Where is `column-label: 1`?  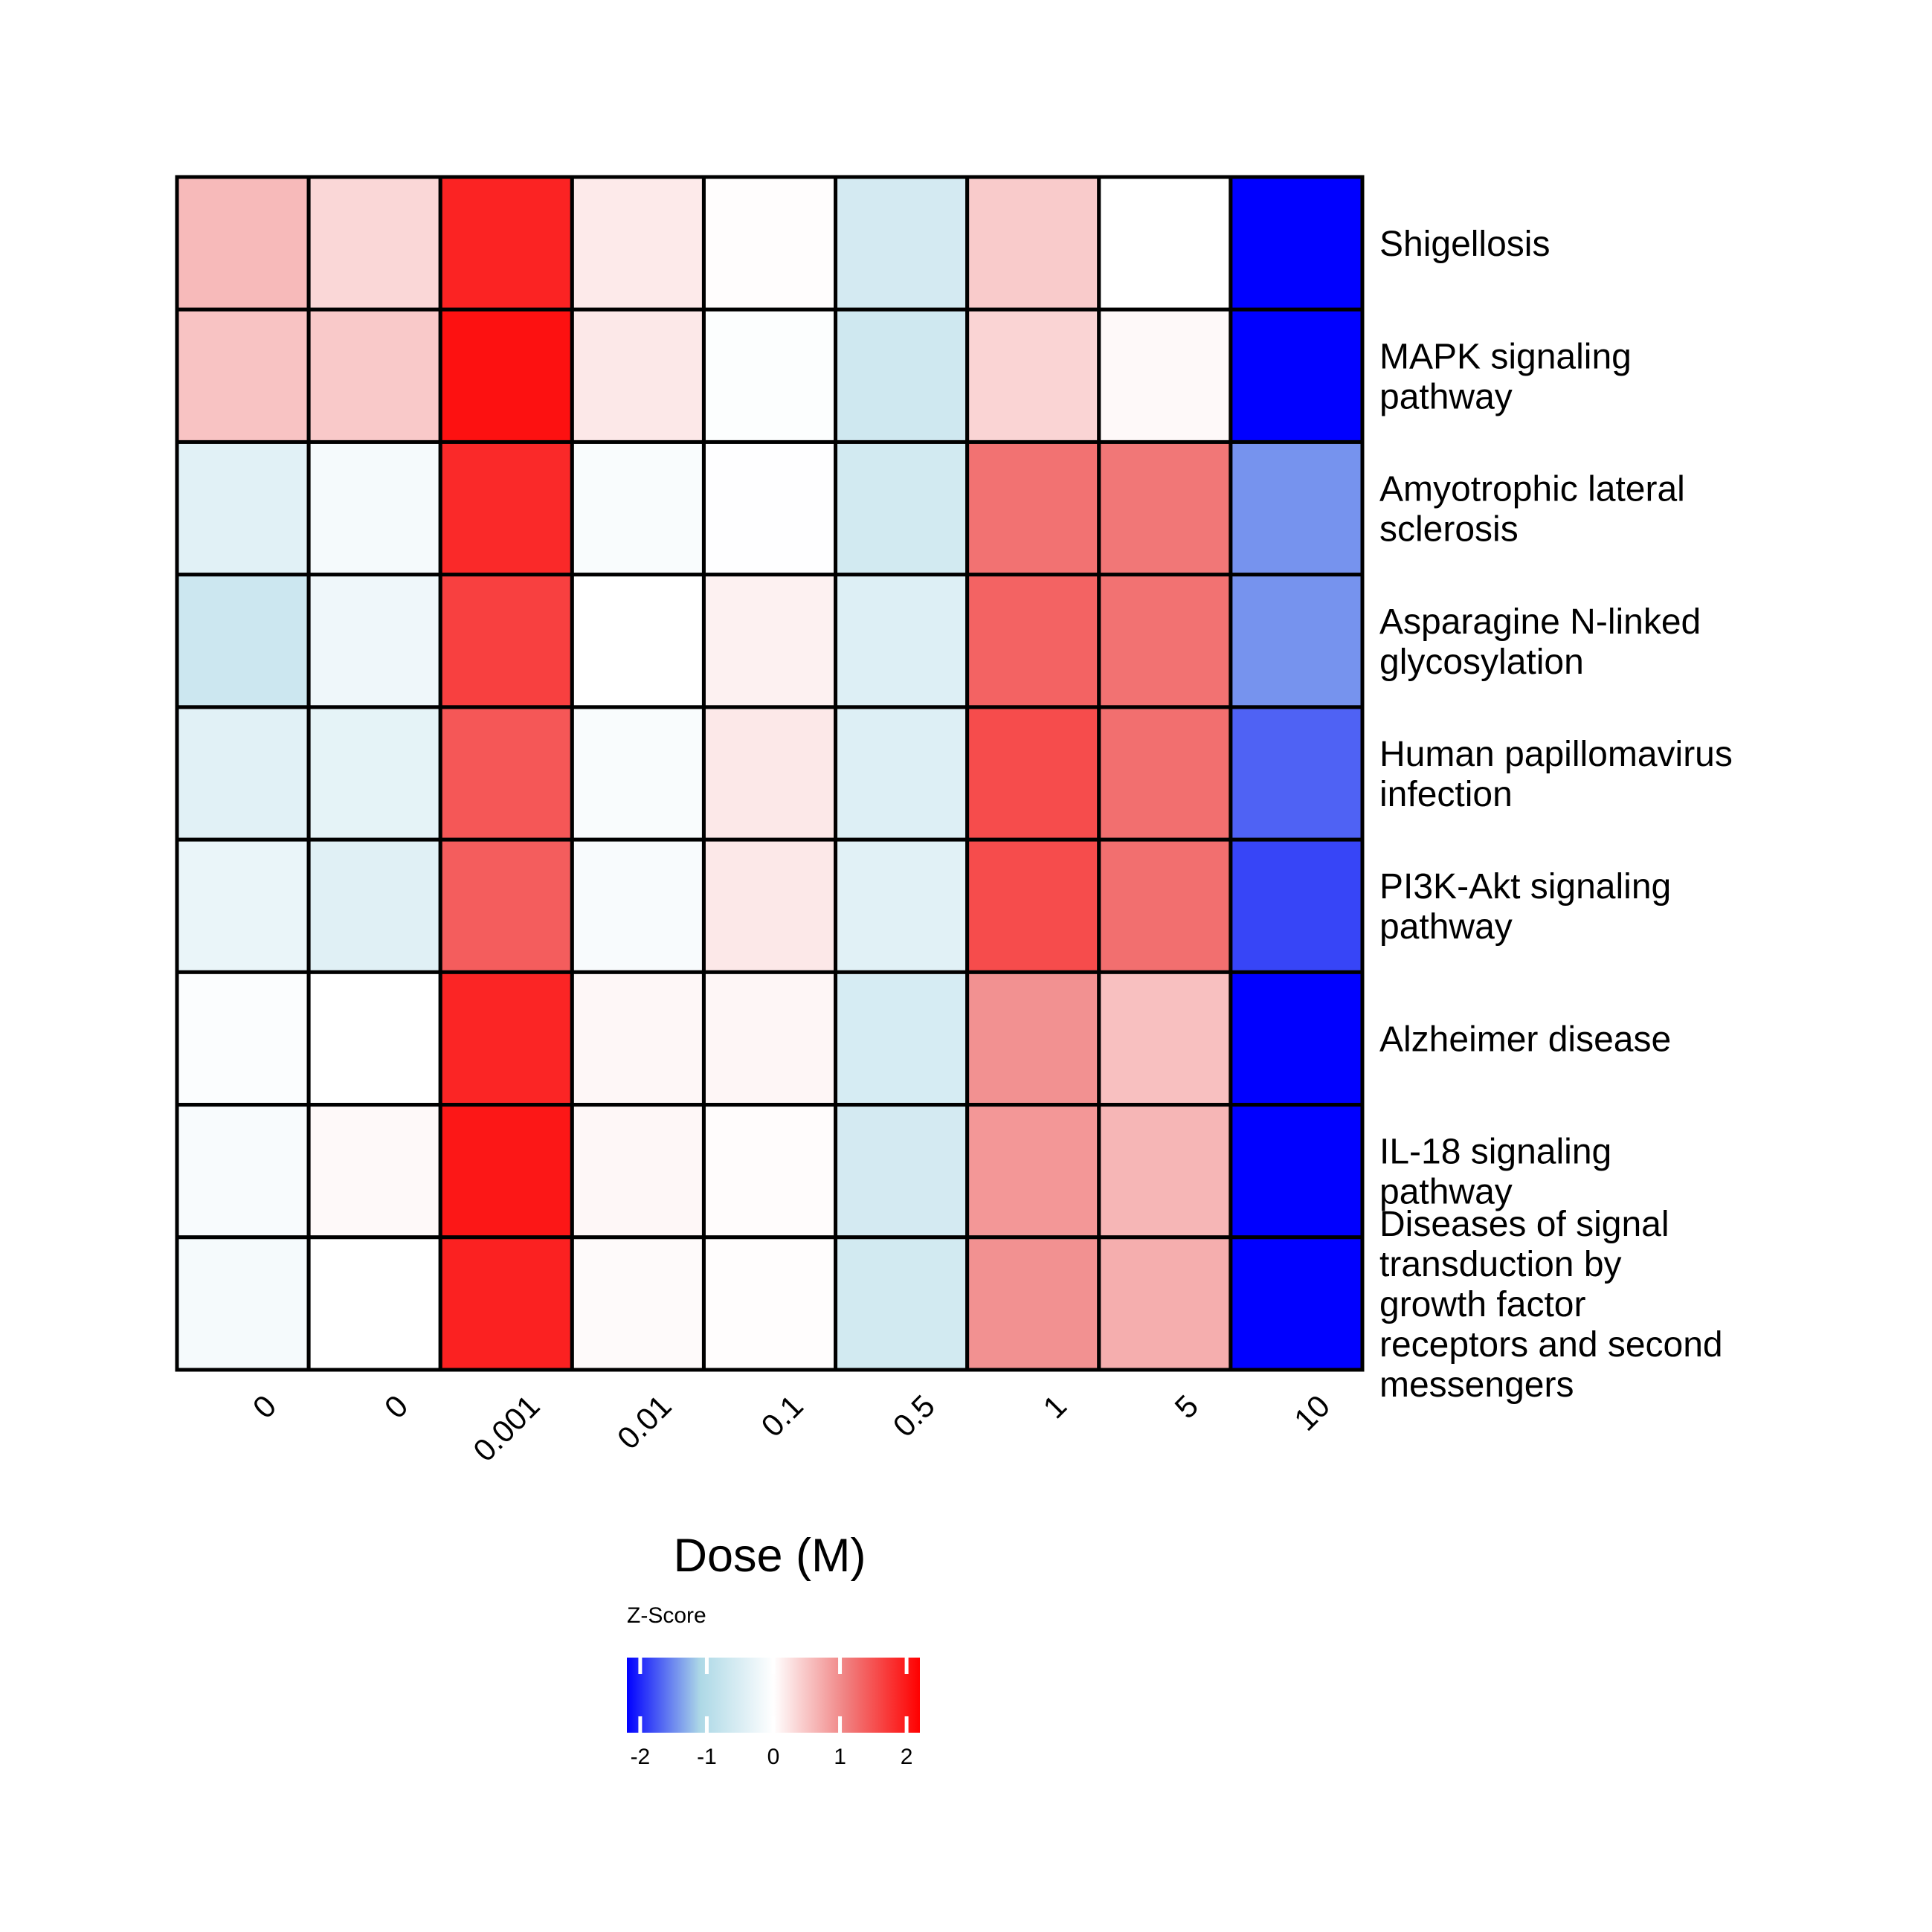 column-label: 1 is located at coordinates (1054, 1407).